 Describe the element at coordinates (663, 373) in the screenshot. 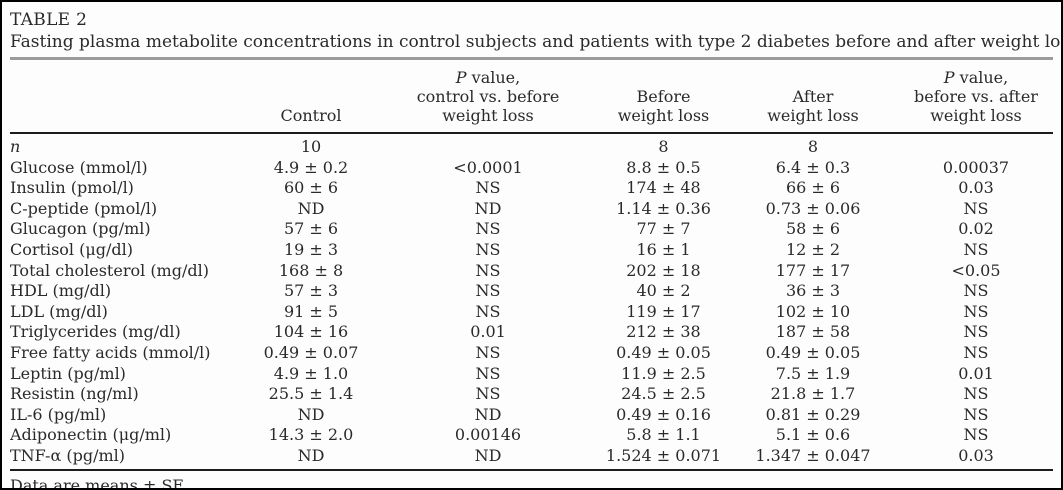

I see `cell-before-weight-loss: 11.9 ± 2.5` at that location.